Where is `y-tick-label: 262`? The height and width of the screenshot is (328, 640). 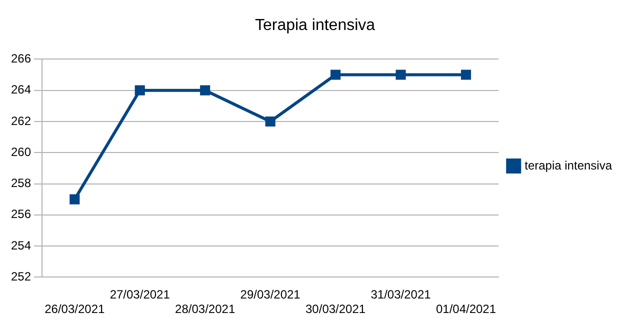 y-tick-label: 262 is located at coordinates (21, 121).